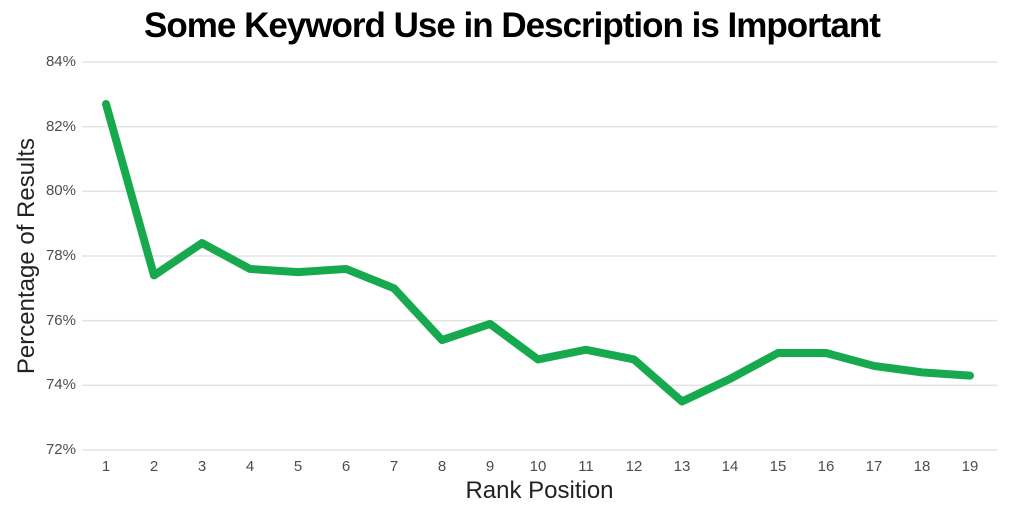 This screenshot has height=517, width=1024. I want to click on x-tick-label: 2, so click(154, 466).